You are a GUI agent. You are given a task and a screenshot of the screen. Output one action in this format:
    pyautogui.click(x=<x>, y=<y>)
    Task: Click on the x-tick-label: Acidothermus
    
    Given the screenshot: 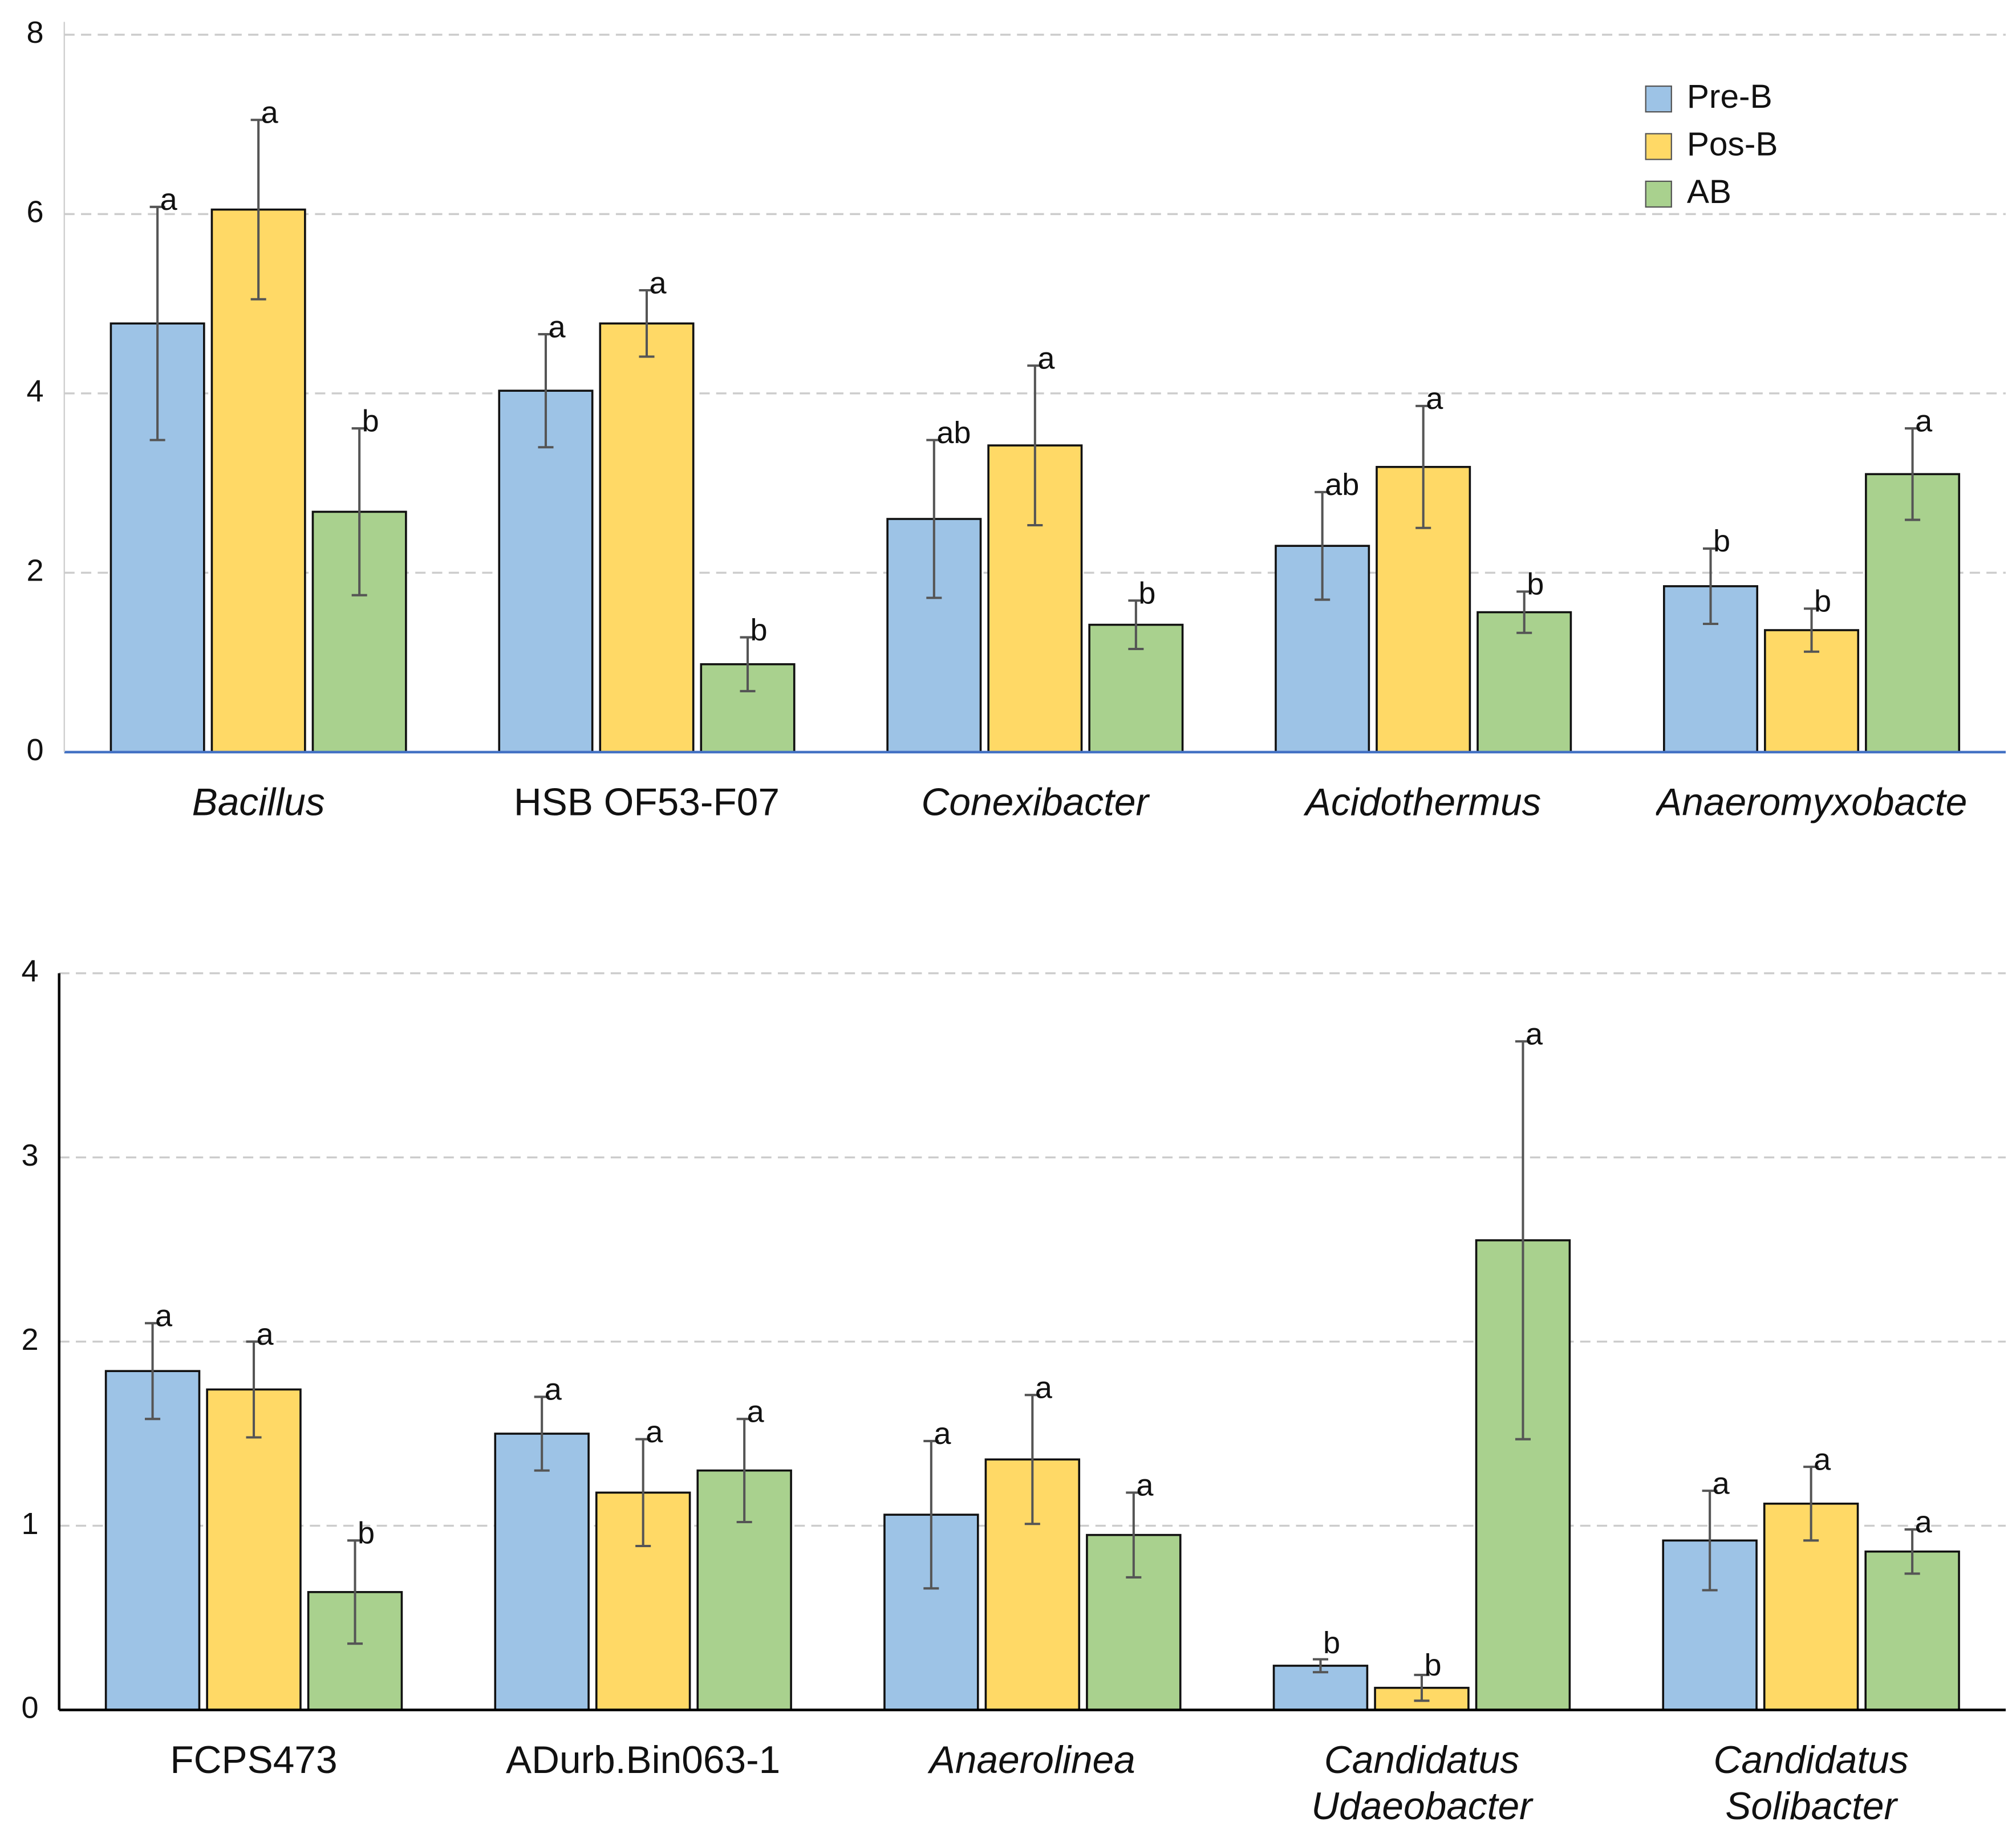 What is the action you would take?
    pyautogui.click(x=1423, y=803)
    